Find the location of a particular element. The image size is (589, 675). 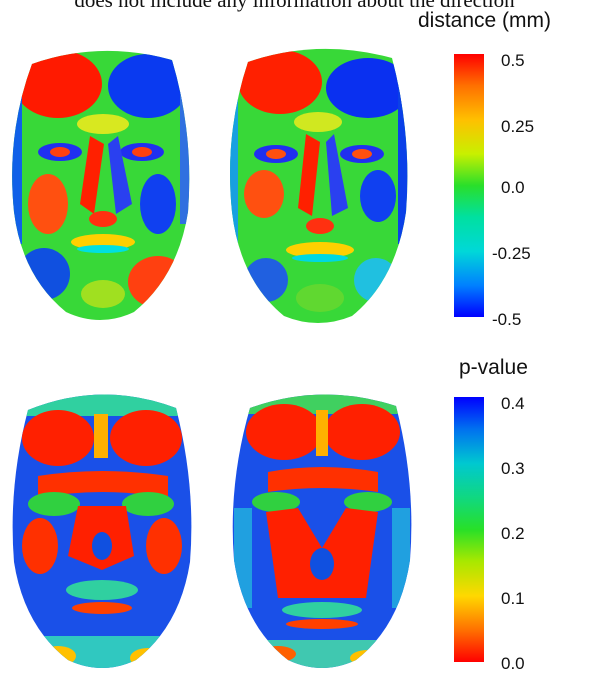

distance-tick-label: -0.5 is located at coordinates (507, 319).